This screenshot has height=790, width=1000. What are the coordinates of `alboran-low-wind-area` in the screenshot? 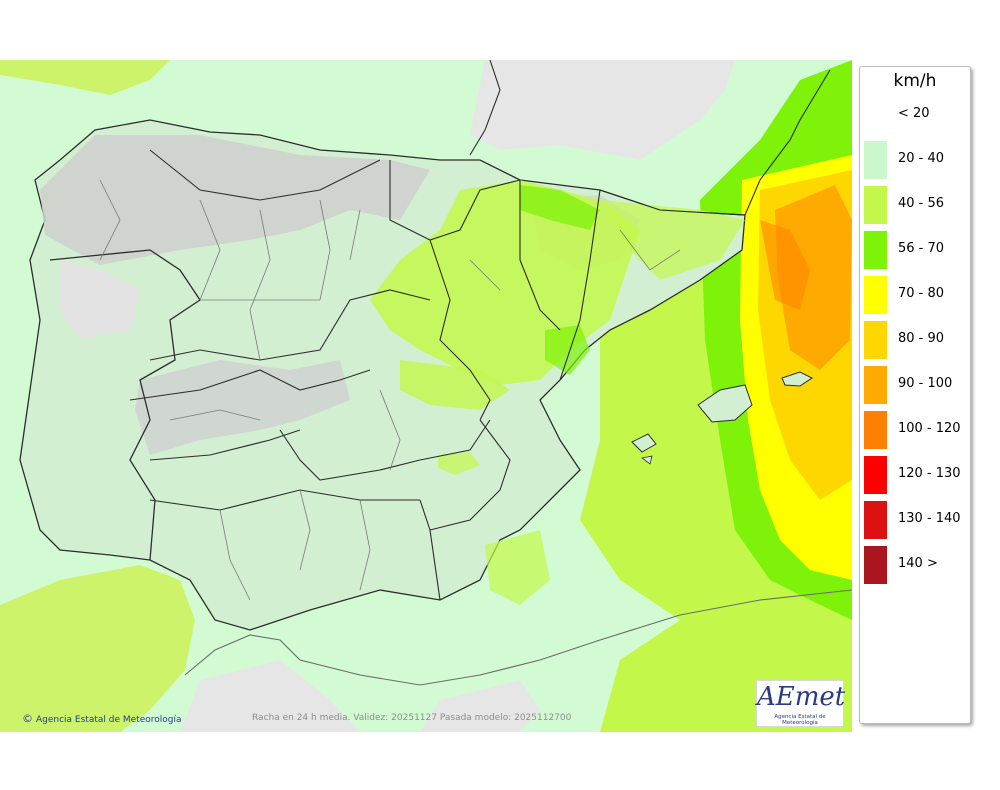 It's located at (480, 706).